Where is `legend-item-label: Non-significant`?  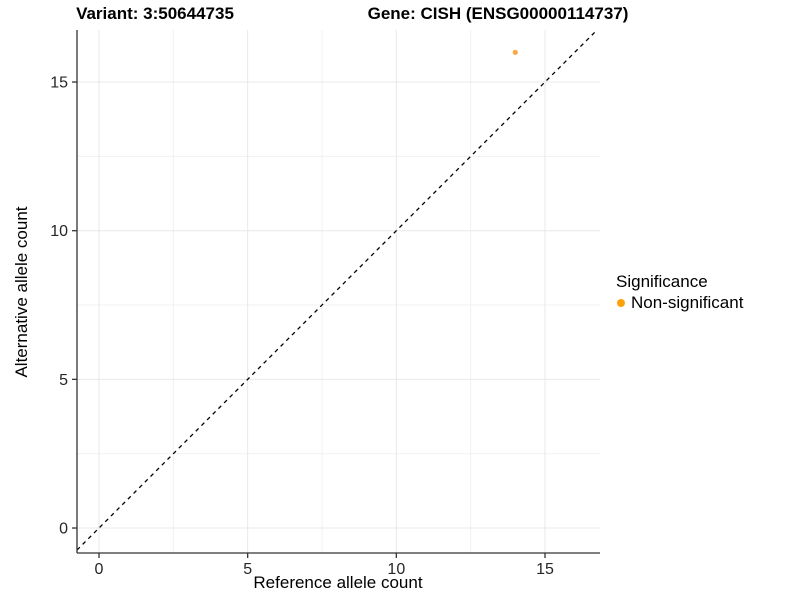 legend-item-label: Non-significant is located at coordinates (687, 302).